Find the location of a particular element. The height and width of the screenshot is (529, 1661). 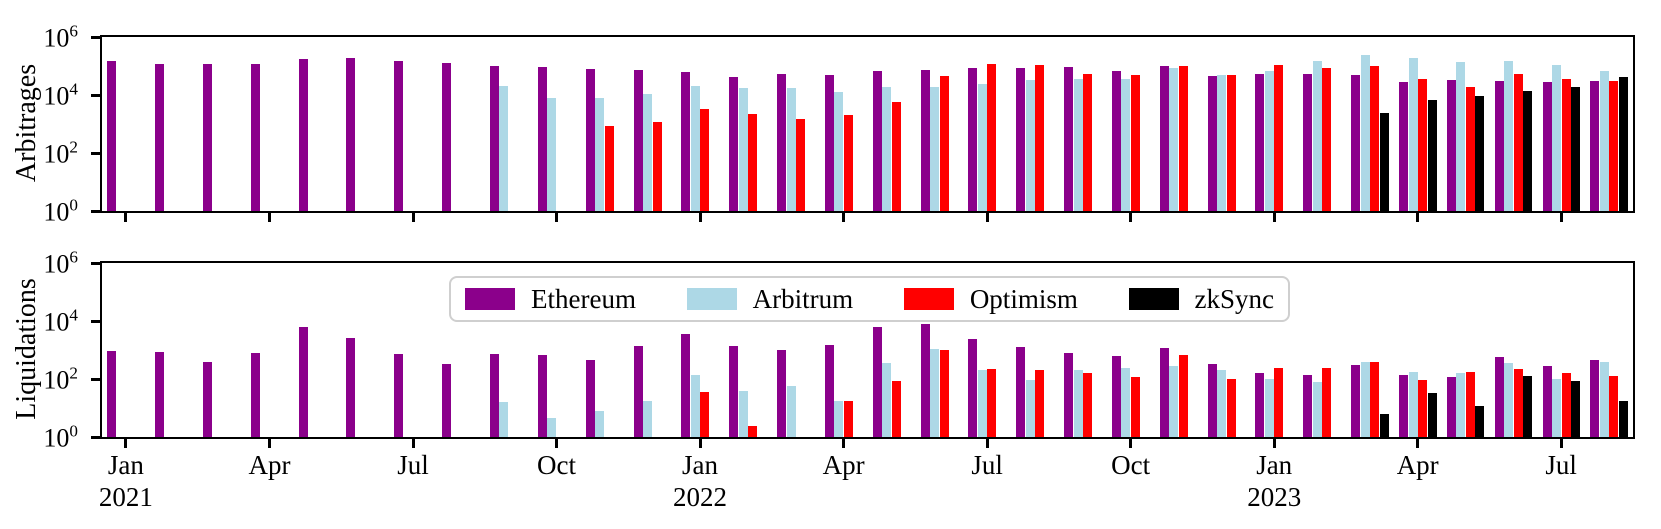

bar-ethereum-jul-2022 is located at coordinates (973, 139).